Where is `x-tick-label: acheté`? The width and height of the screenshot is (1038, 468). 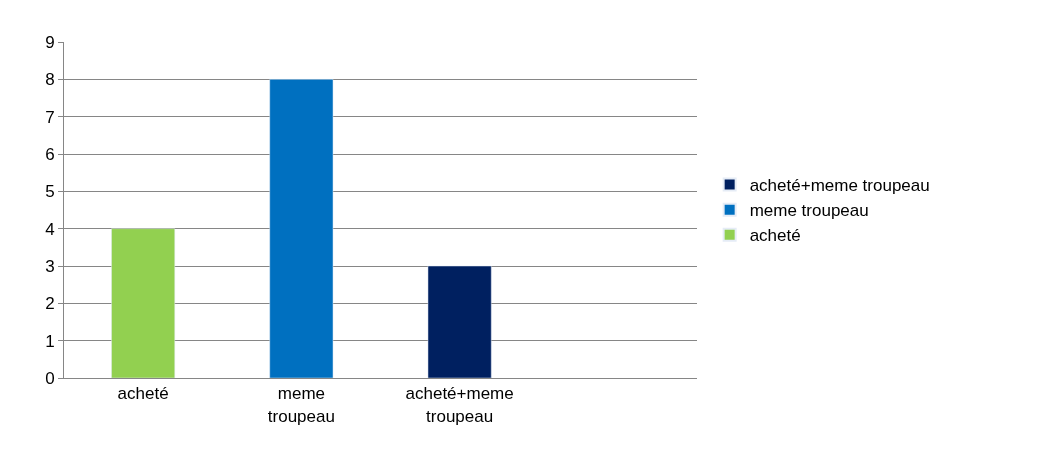
x-tick-label: acheté is located at coordinates (143, 394).